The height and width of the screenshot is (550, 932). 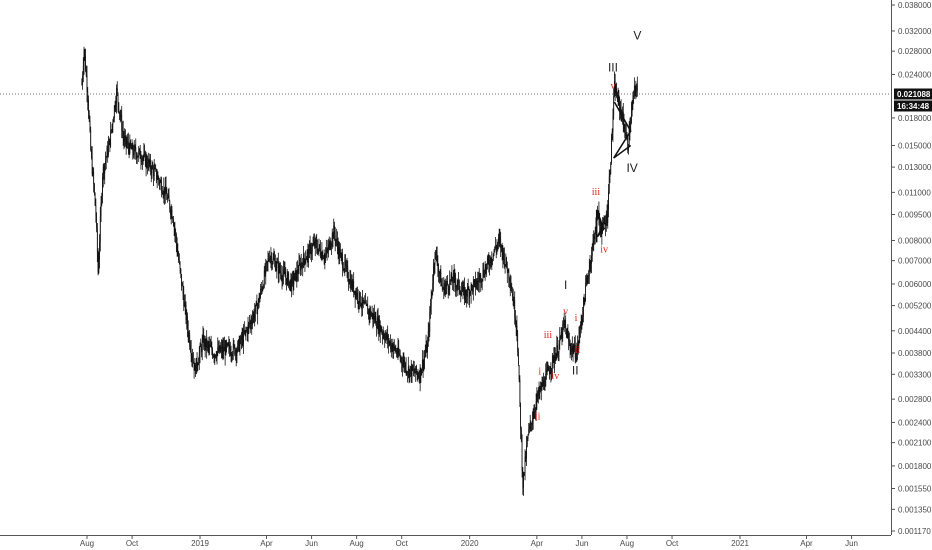 I want to click on wave-label-minor: iii, so click(x=548, y=335).